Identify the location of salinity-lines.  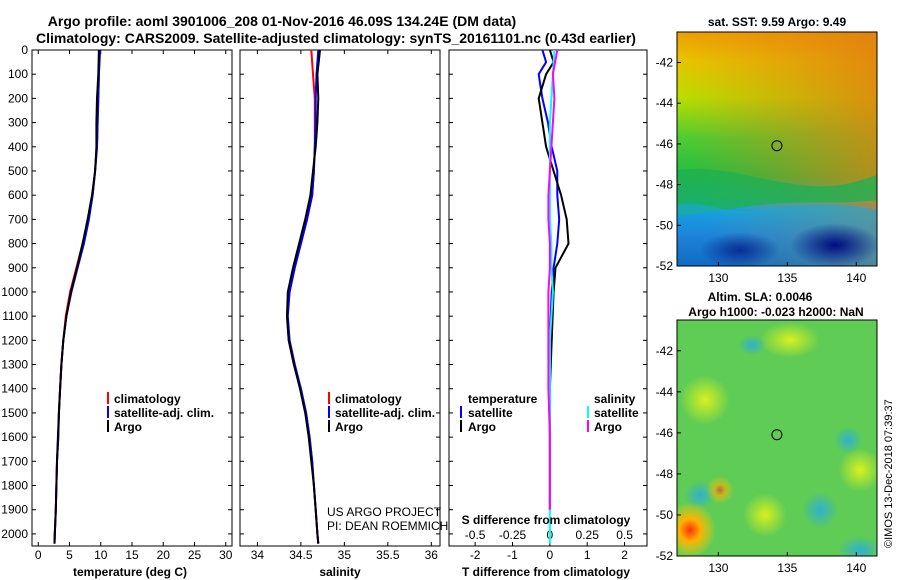
(303, 296).